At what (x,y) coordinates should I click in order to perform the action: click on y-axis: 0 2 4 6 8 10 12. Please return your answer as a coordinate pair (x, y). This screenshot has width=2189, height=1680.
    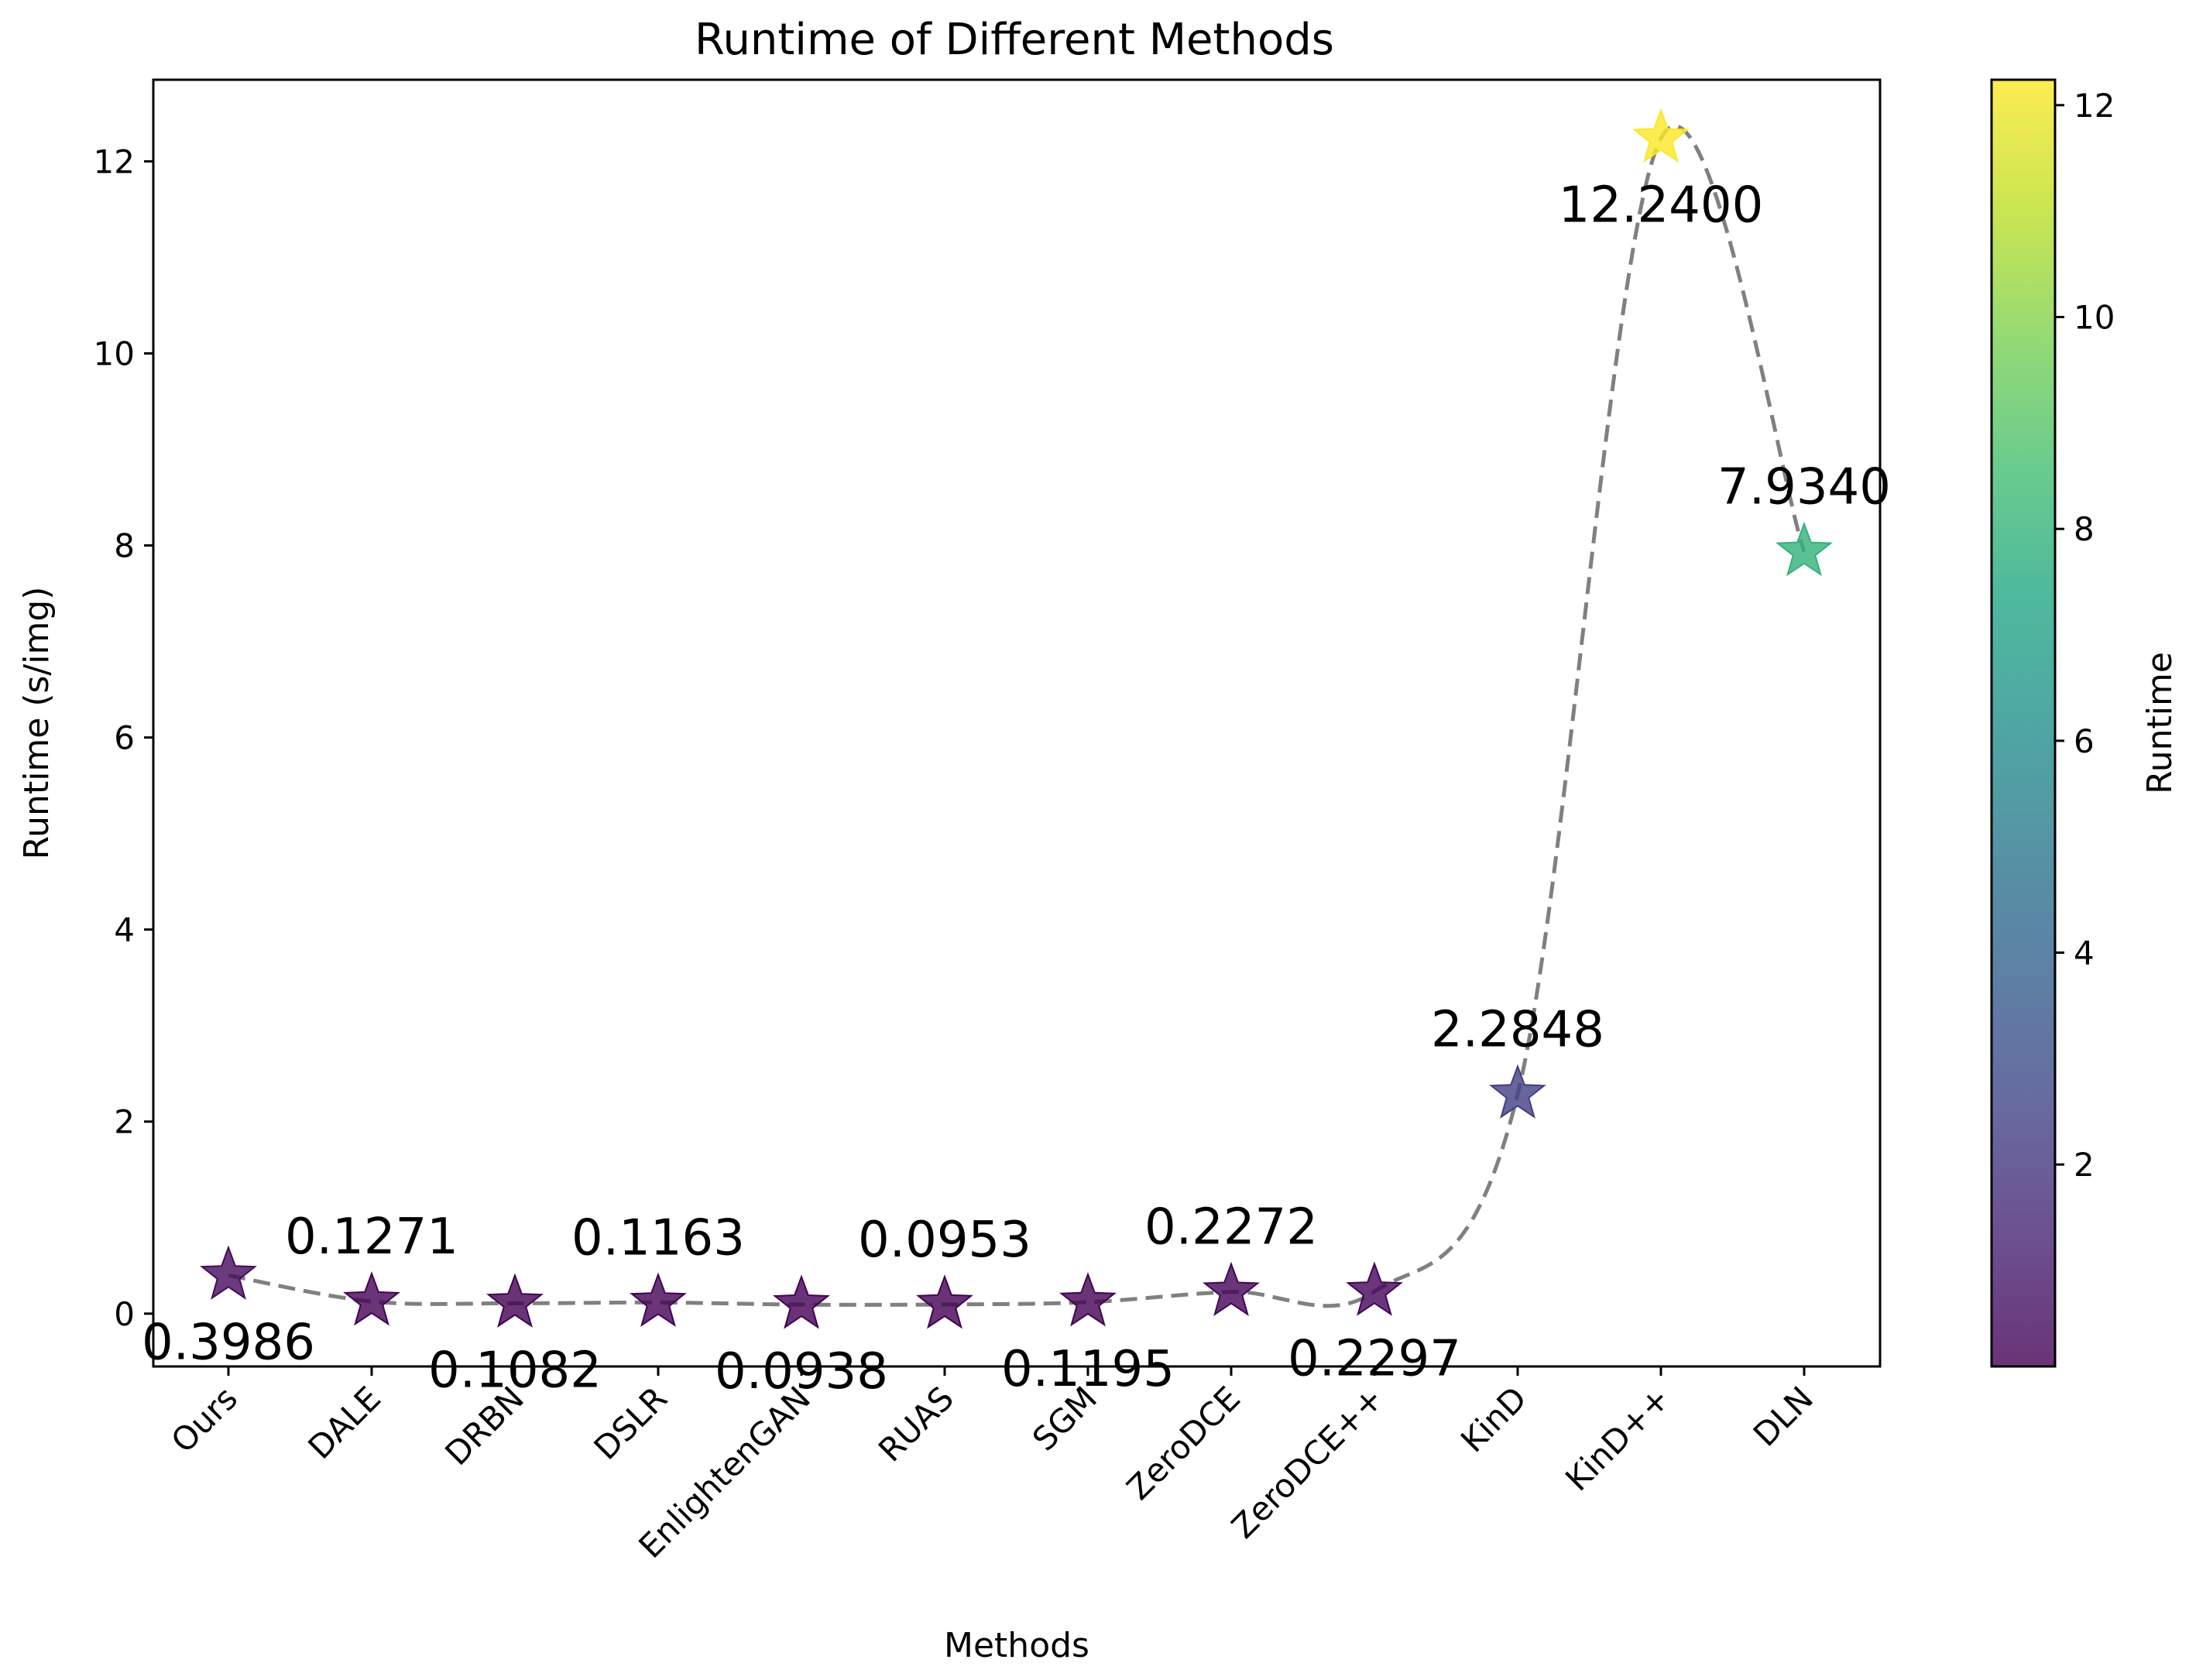
    Looking at the image, I should click on (123, 737).